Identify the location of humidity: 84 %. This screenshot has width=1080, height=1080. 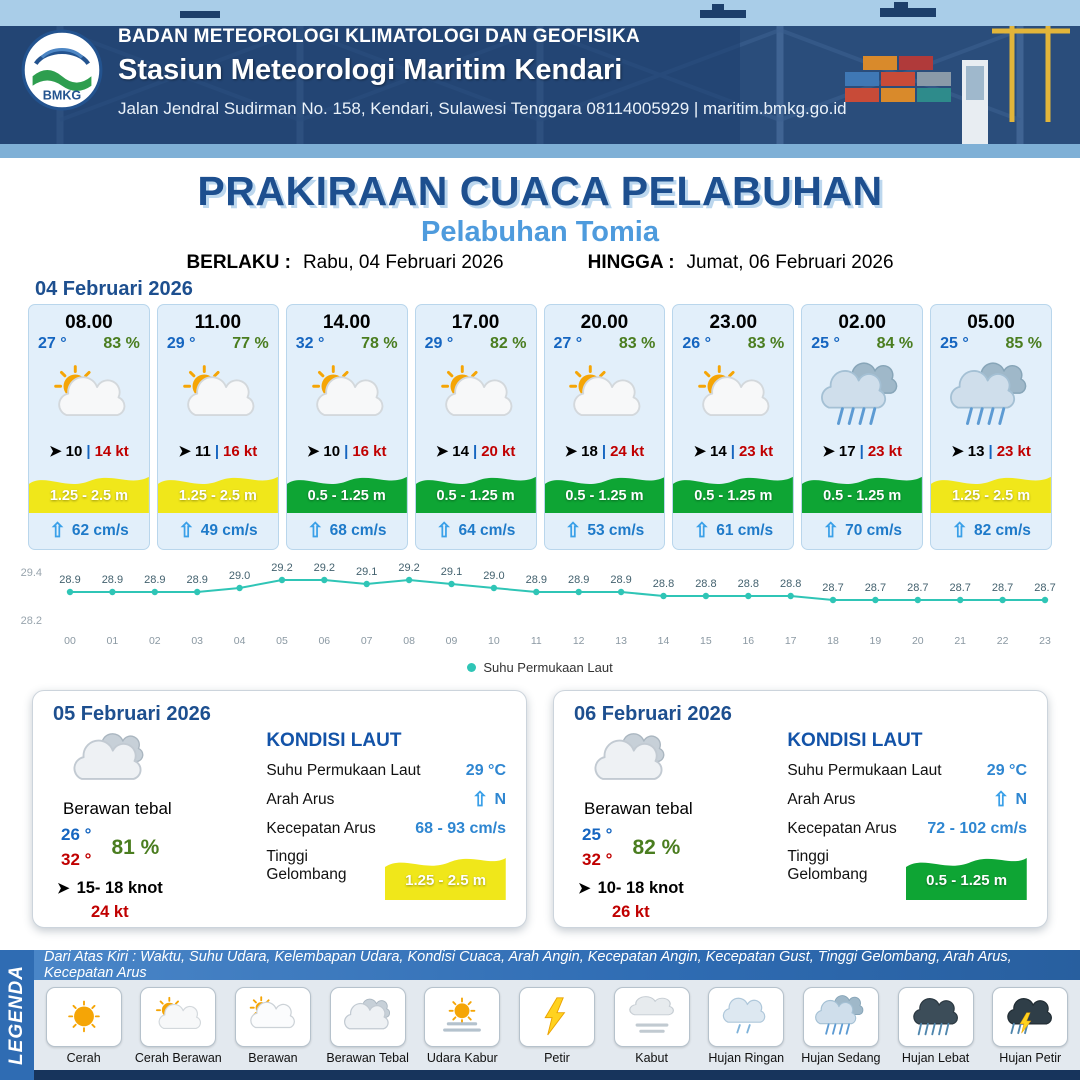
(895, 343).